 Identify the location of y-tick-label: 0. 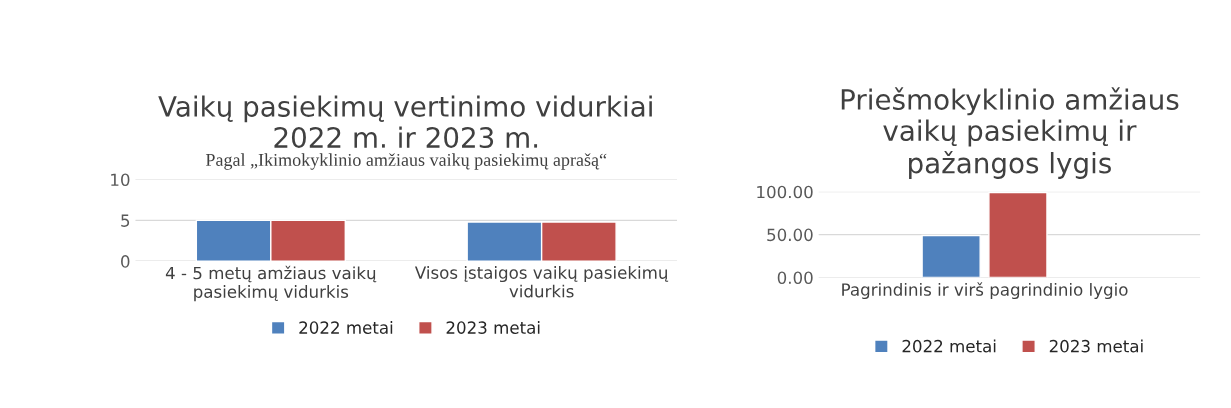
(125, 261).